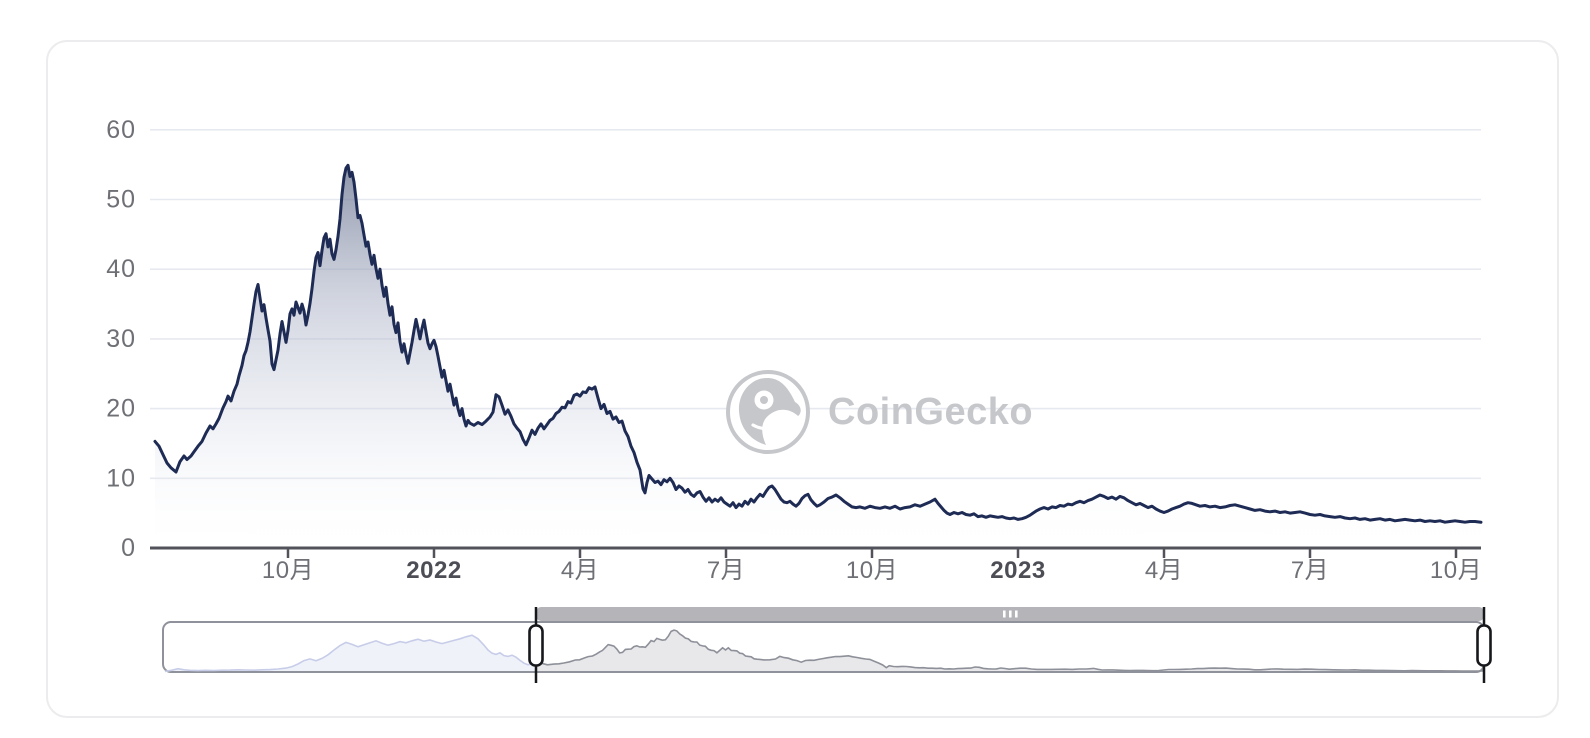  I want to click on y-tick-label-40: 40, so click(121, 269).